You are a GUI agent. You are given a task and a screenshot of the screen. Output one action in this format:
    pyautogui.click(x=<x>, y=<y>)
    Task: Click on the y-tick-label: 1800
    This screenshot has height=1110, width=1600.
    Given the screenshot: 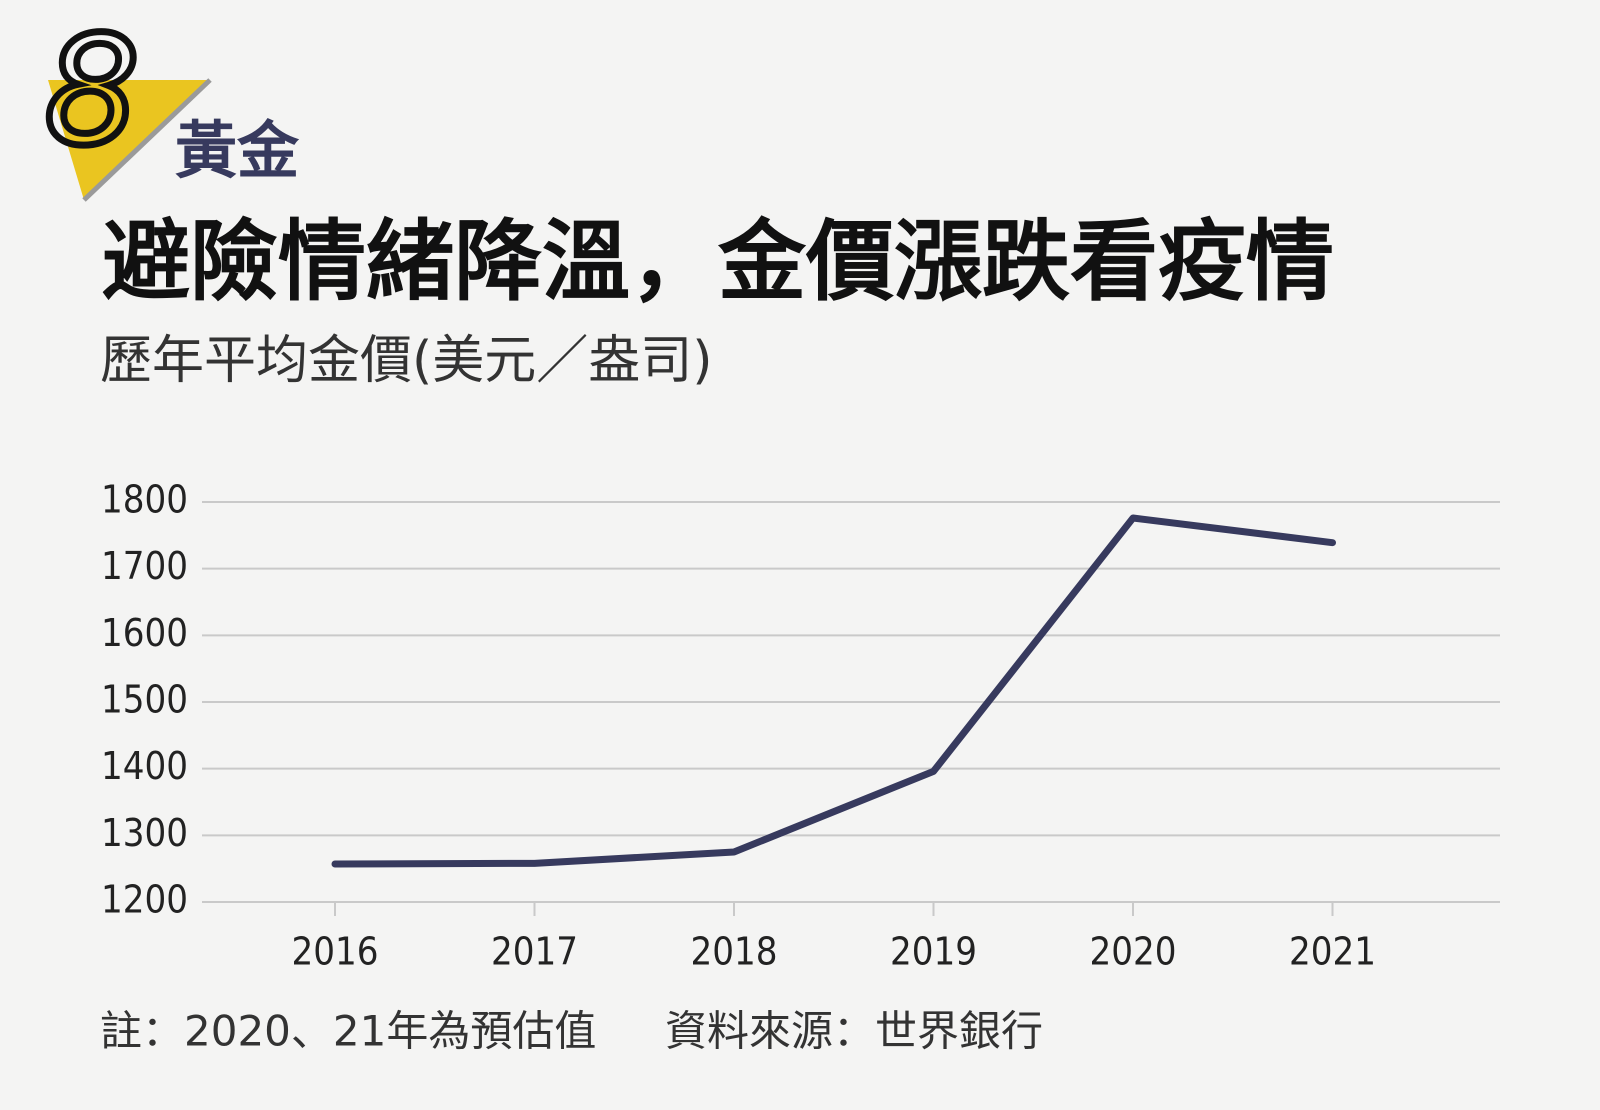 What is the action you would take?
    pyautogui.click(x=144, y=500)
    